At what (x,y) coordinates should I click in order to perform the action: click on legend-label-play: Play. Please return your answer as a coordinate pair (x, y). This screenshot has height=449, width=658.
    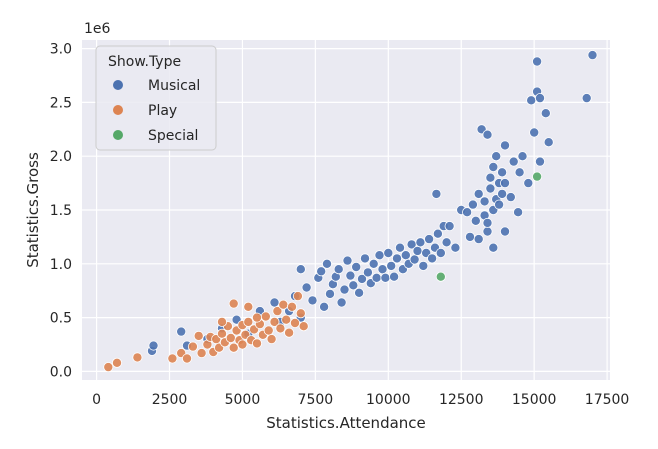
    Looking at the image, I should click on (162, 111).